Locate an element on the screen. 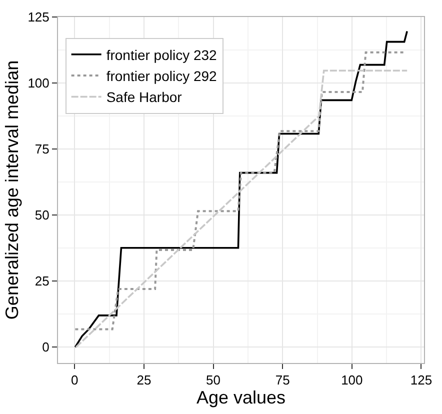  legend-label: frontier policy 292 is located at coordinates (162, 76).